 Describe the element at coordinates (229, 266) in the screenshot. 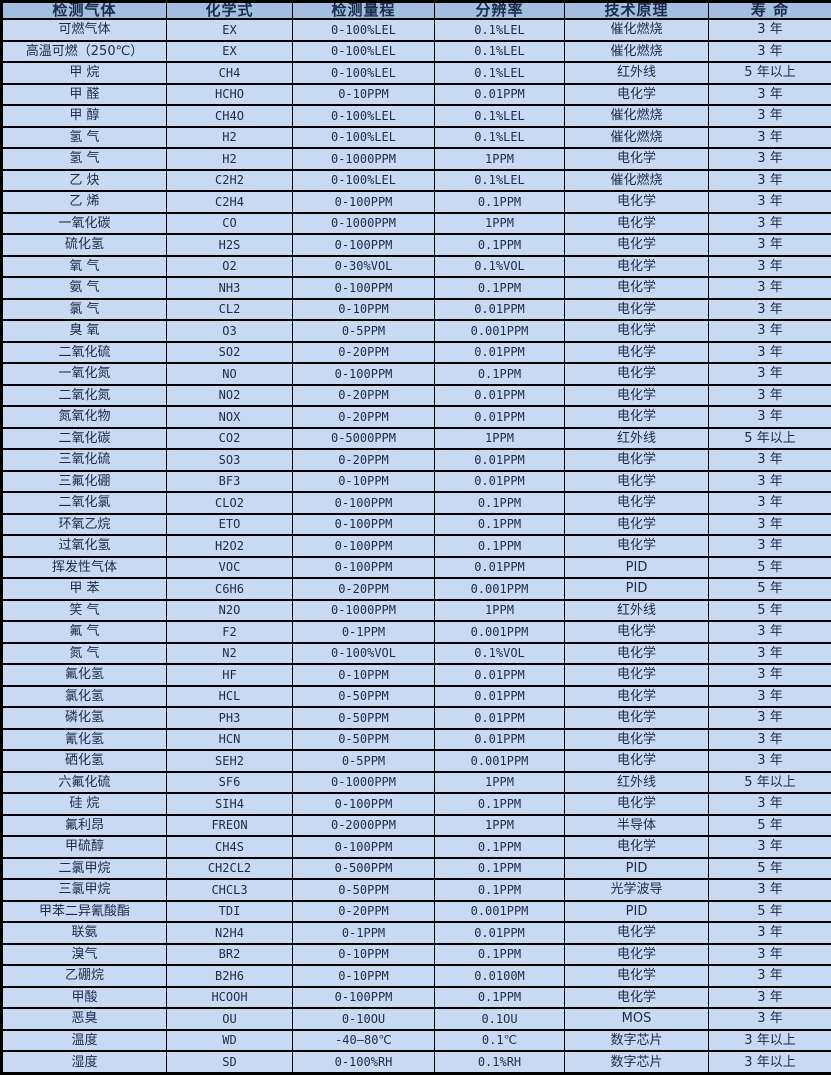

I see `formula-cell: O2` at that location.